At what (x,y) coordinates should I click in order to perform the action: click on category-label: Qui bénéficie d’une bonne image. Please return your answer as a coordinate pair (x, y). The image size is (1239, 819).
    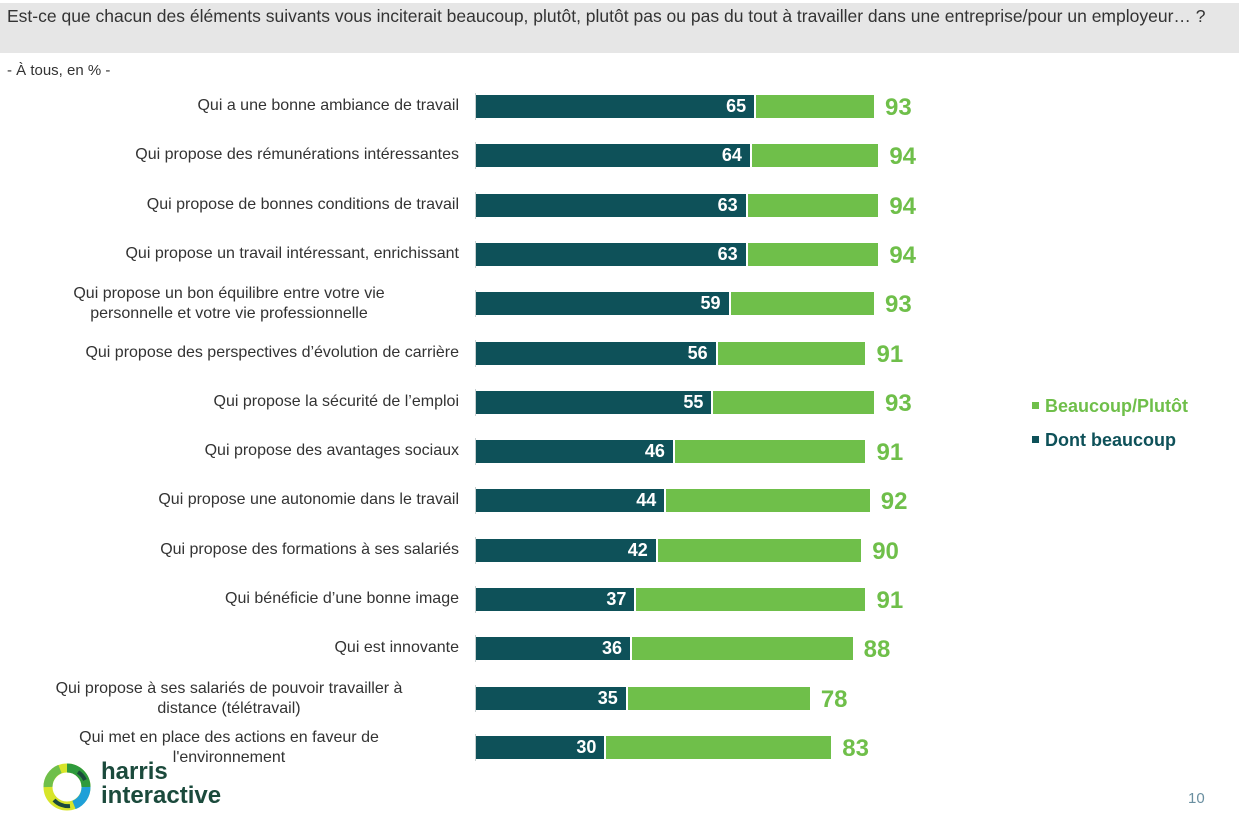
    Looking at the image, I should click on (229, 599).